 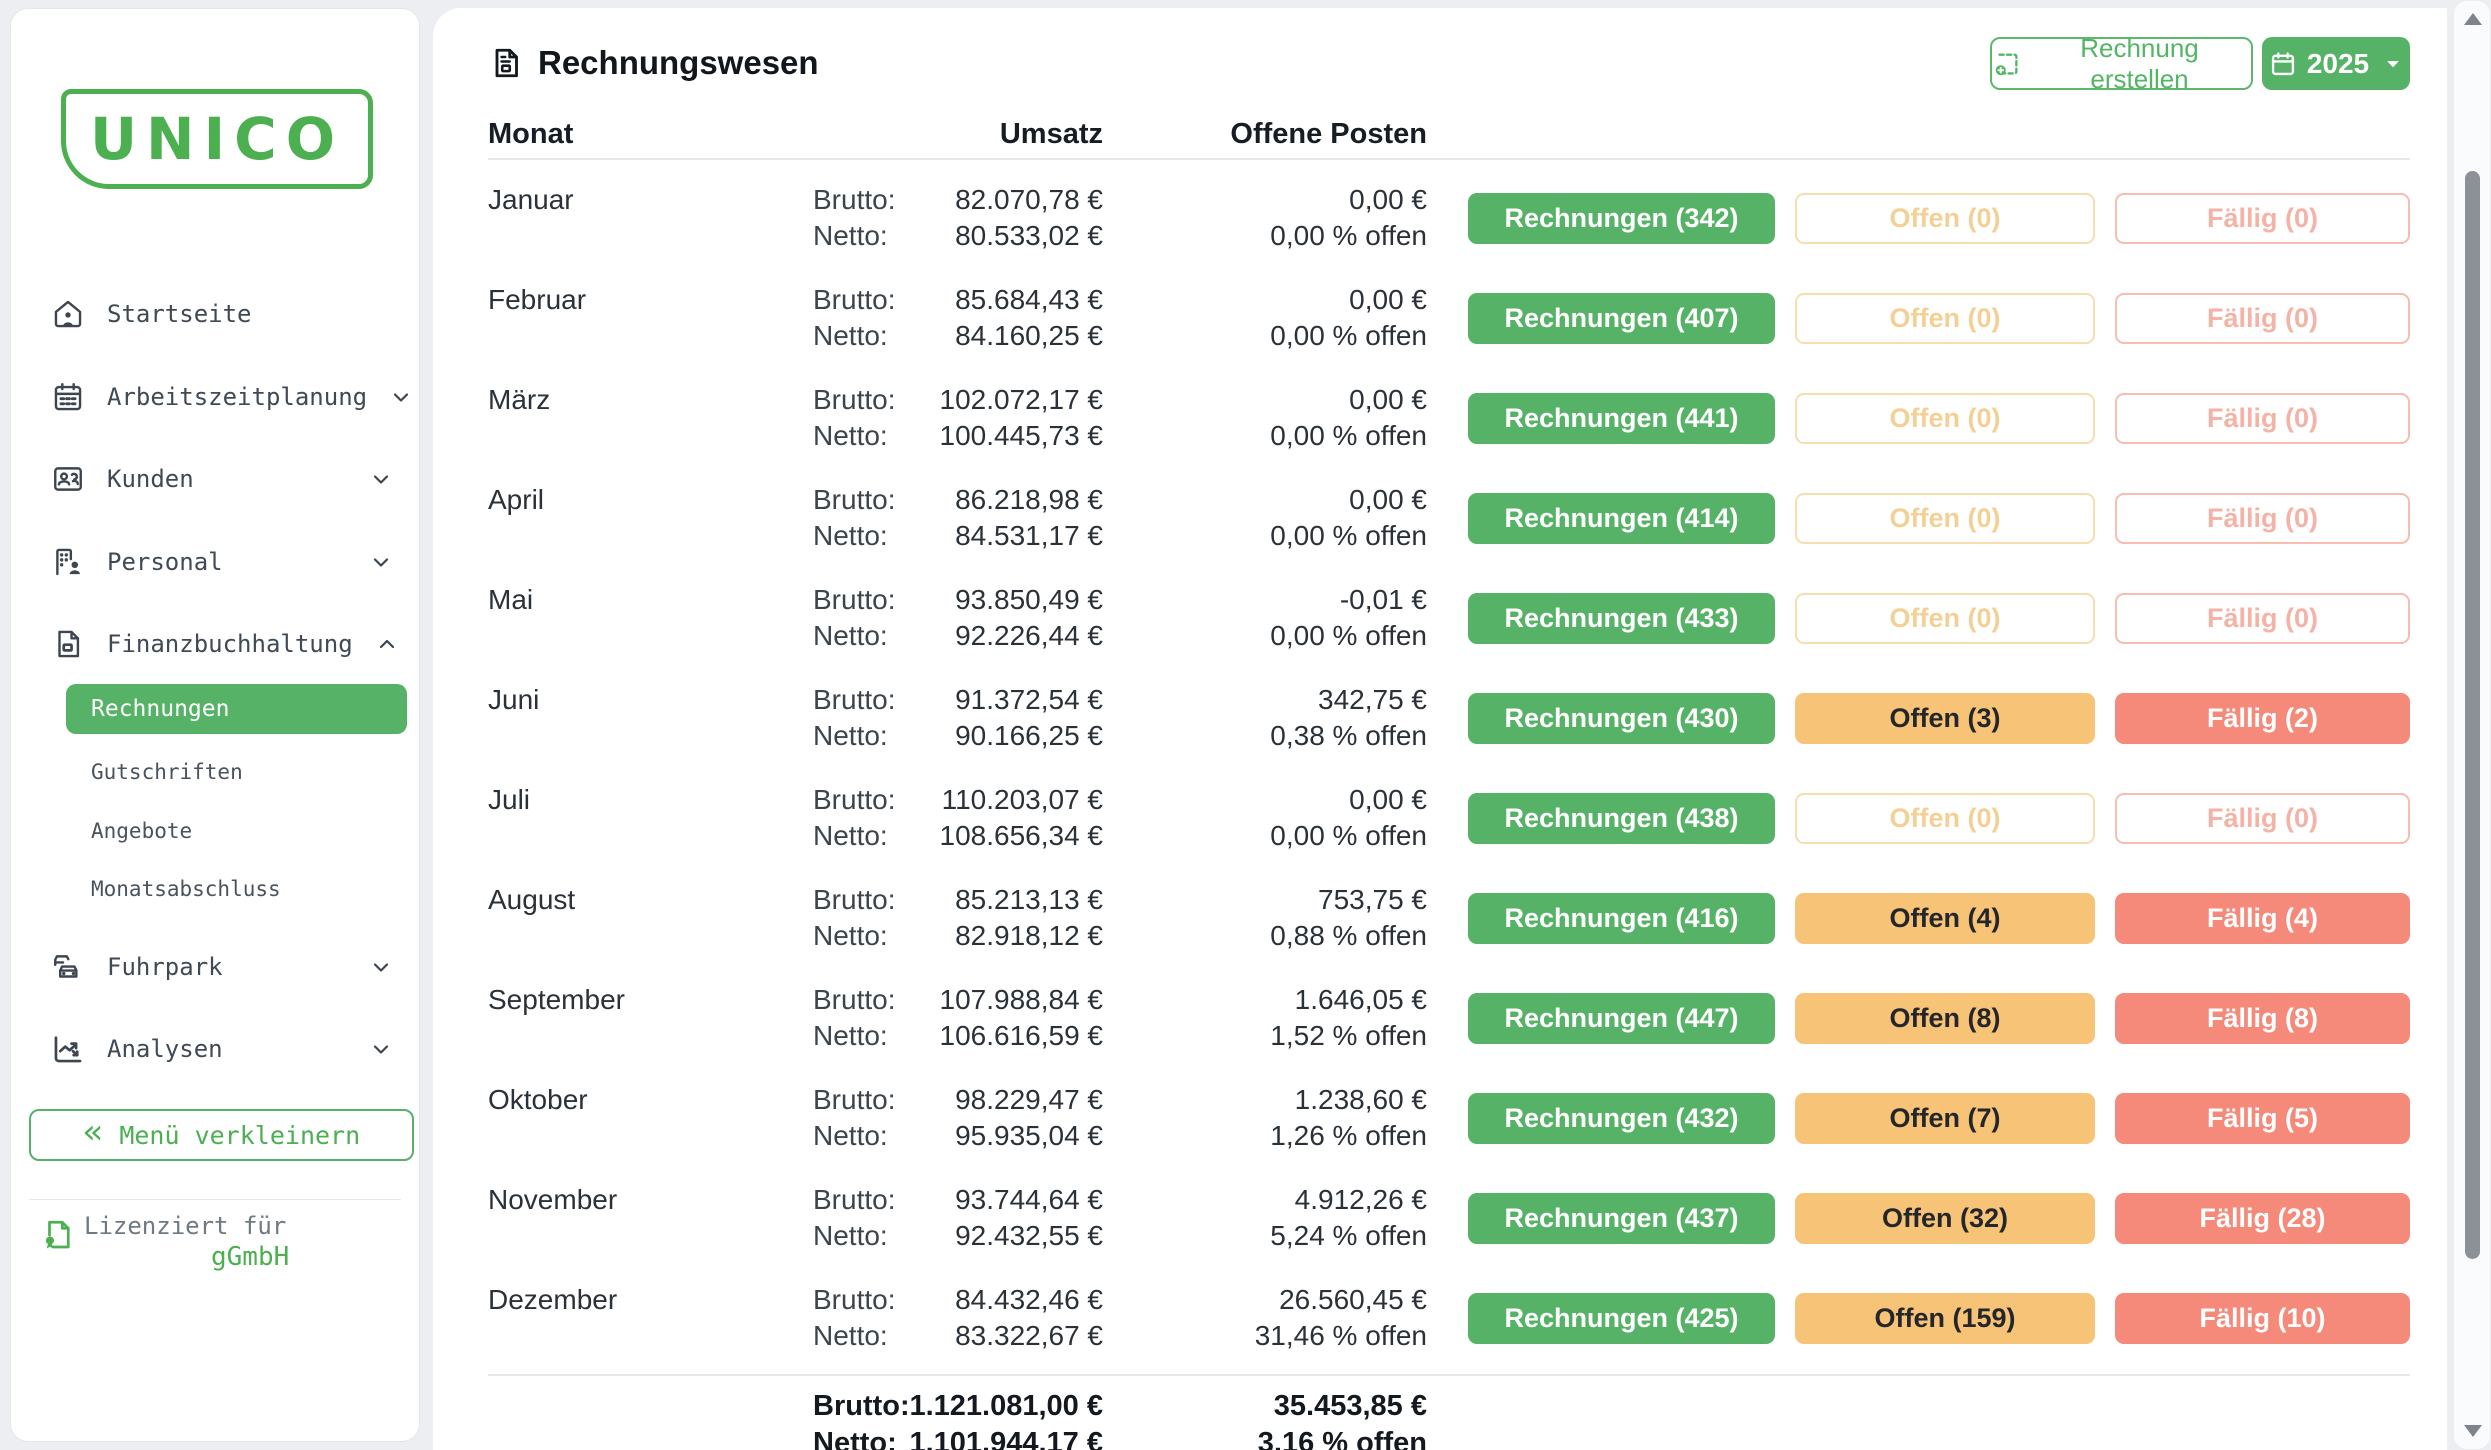 What do you see at coordinates (2262, 718) in the screenshot?
I see `due-button: Fällig (2)` at bounding box center [2262, 718].